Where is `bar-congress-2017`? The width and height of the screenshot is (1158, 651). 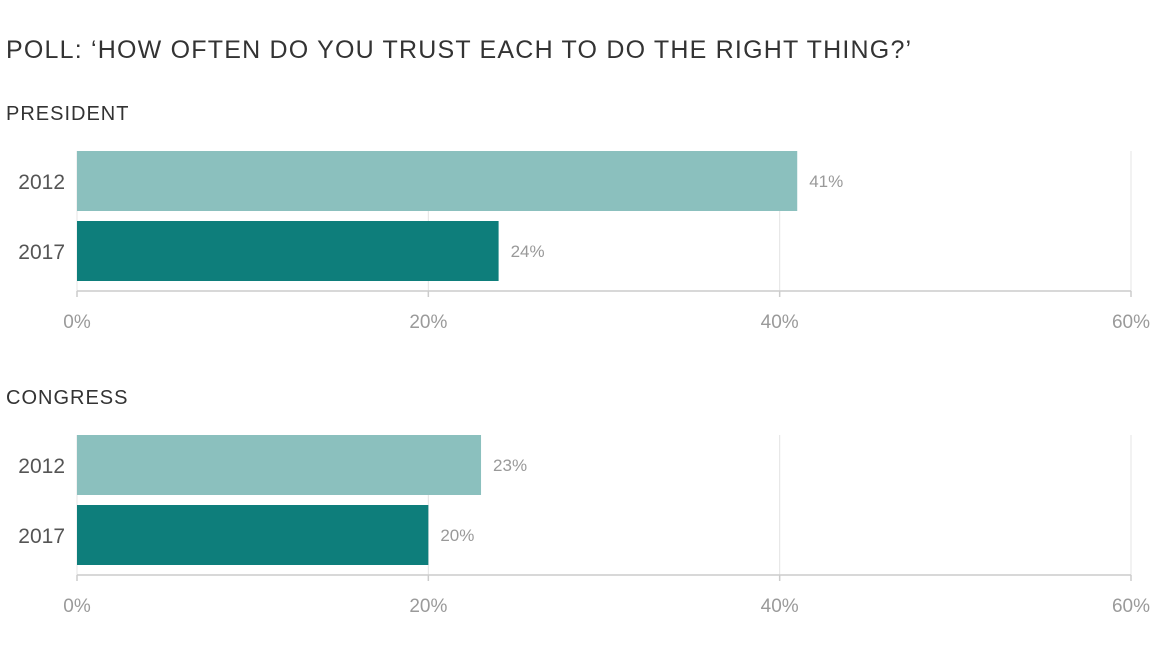
bar-congress-2017 is located at coordinates (253, 535).